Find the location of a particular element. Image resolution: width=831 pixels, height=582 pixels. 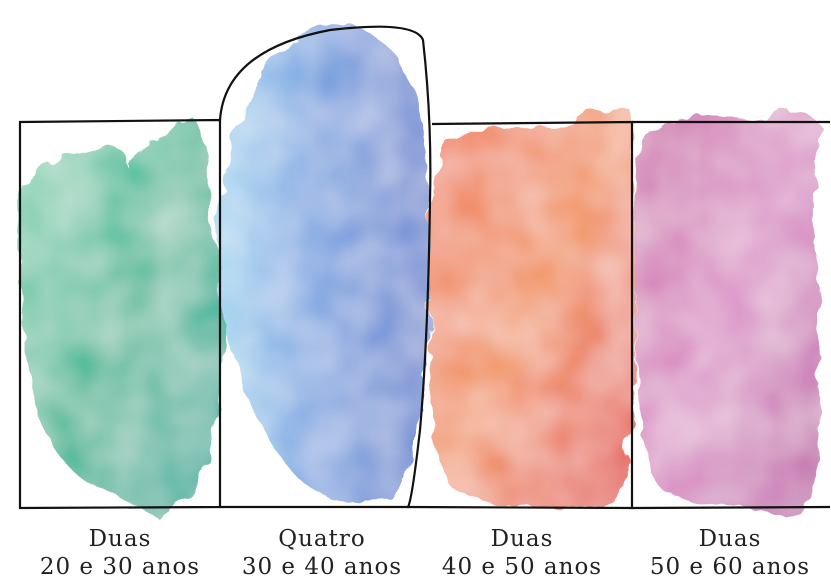

range-label: 50 e 60 anos is located at coordinates (730, 567).